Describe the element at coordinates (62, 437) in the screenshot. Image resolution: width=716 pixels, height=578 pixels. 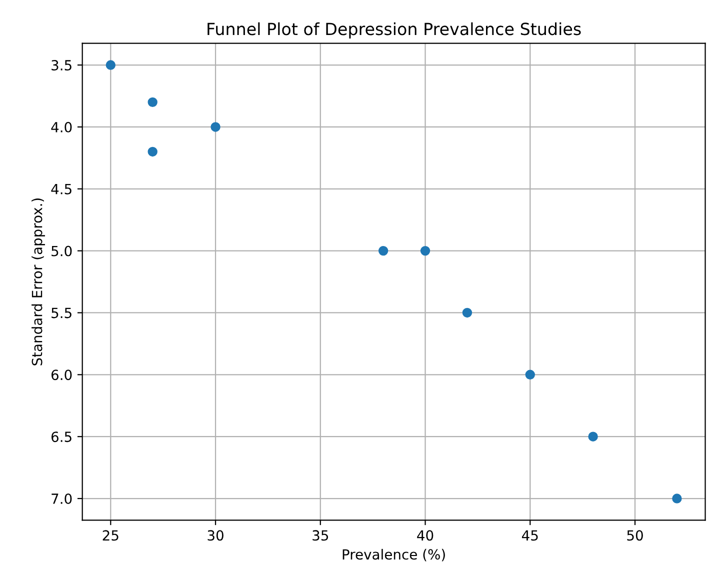
I see `y-tick-label: 6.5` at that location.